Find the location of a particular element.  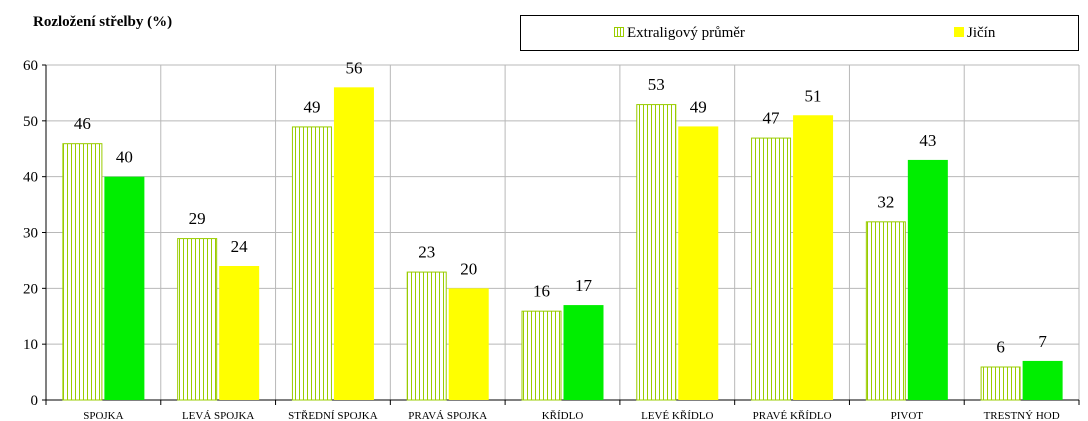

x-tick-label: KŘÍDLO is located at coordinates (563, 415).